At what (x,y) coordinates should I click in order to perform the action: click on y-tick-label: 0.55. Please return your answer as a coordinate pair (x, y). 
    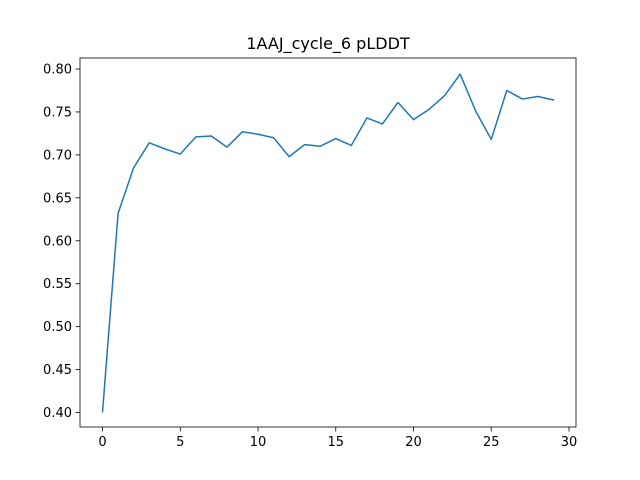
    Looking at the image, I should click on (57, 284).